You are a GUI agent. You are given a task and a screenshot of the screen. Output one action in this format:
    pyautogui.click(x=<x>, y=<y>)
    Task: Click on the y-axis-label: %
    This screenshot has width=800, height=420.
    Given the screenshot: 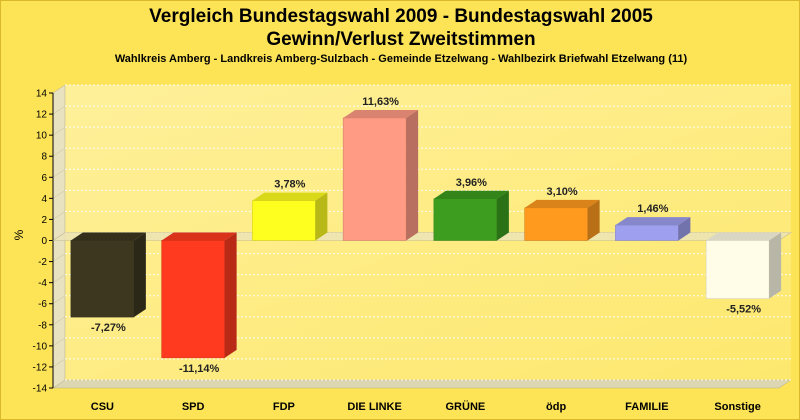 What is the action you would take?
    pyautogui.click(x=19, y=234)
    